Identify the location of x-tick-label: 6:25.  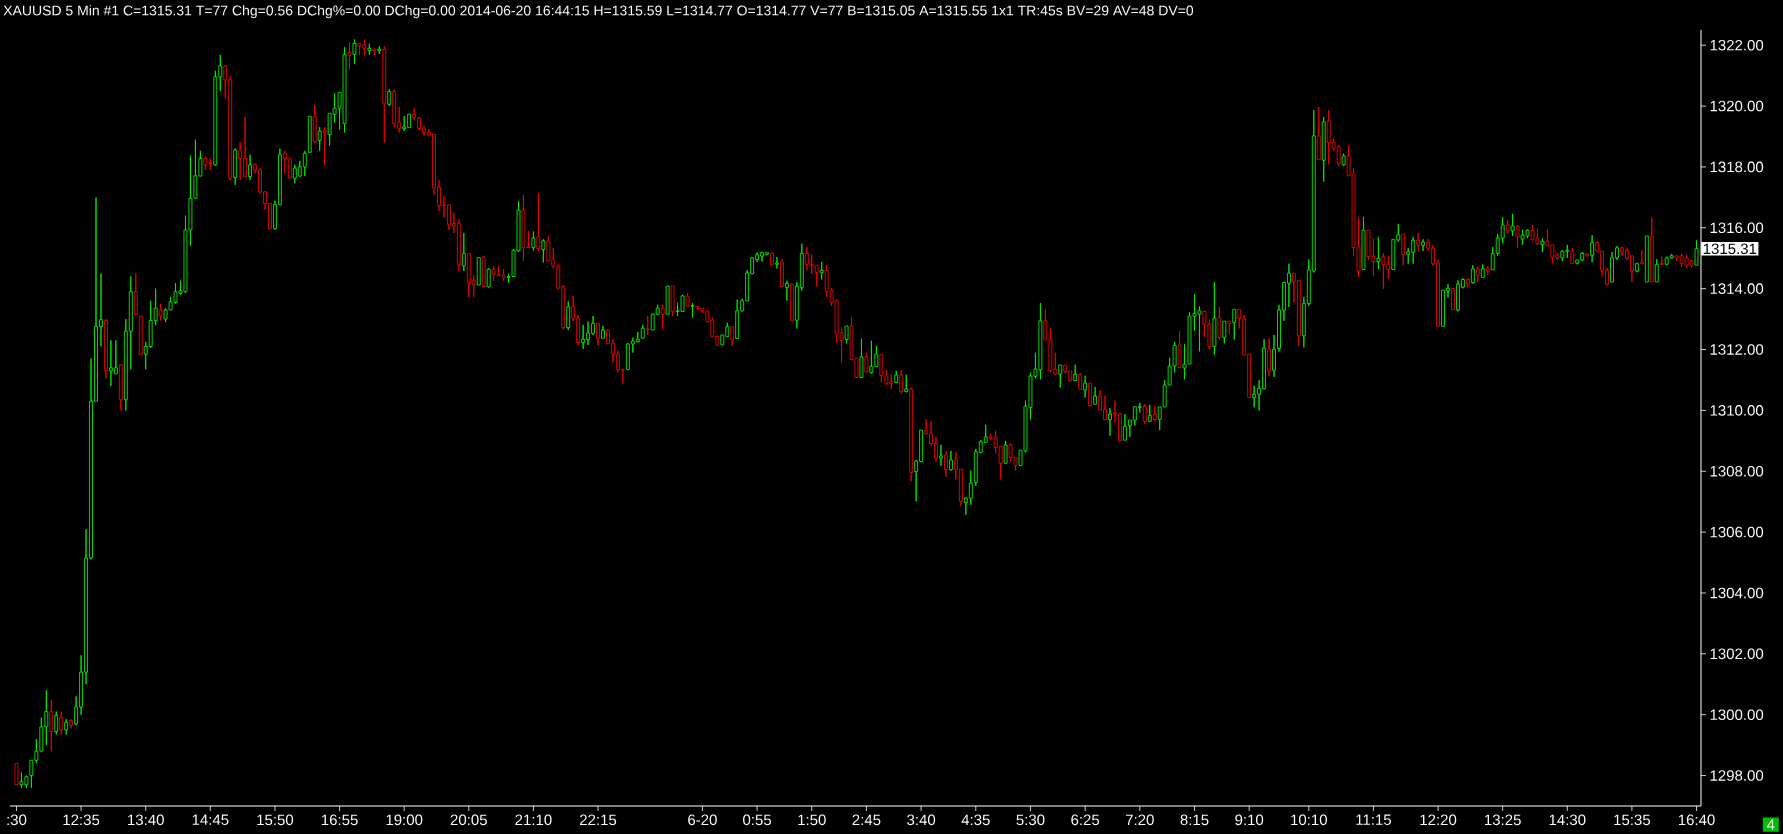
(1085, 820).